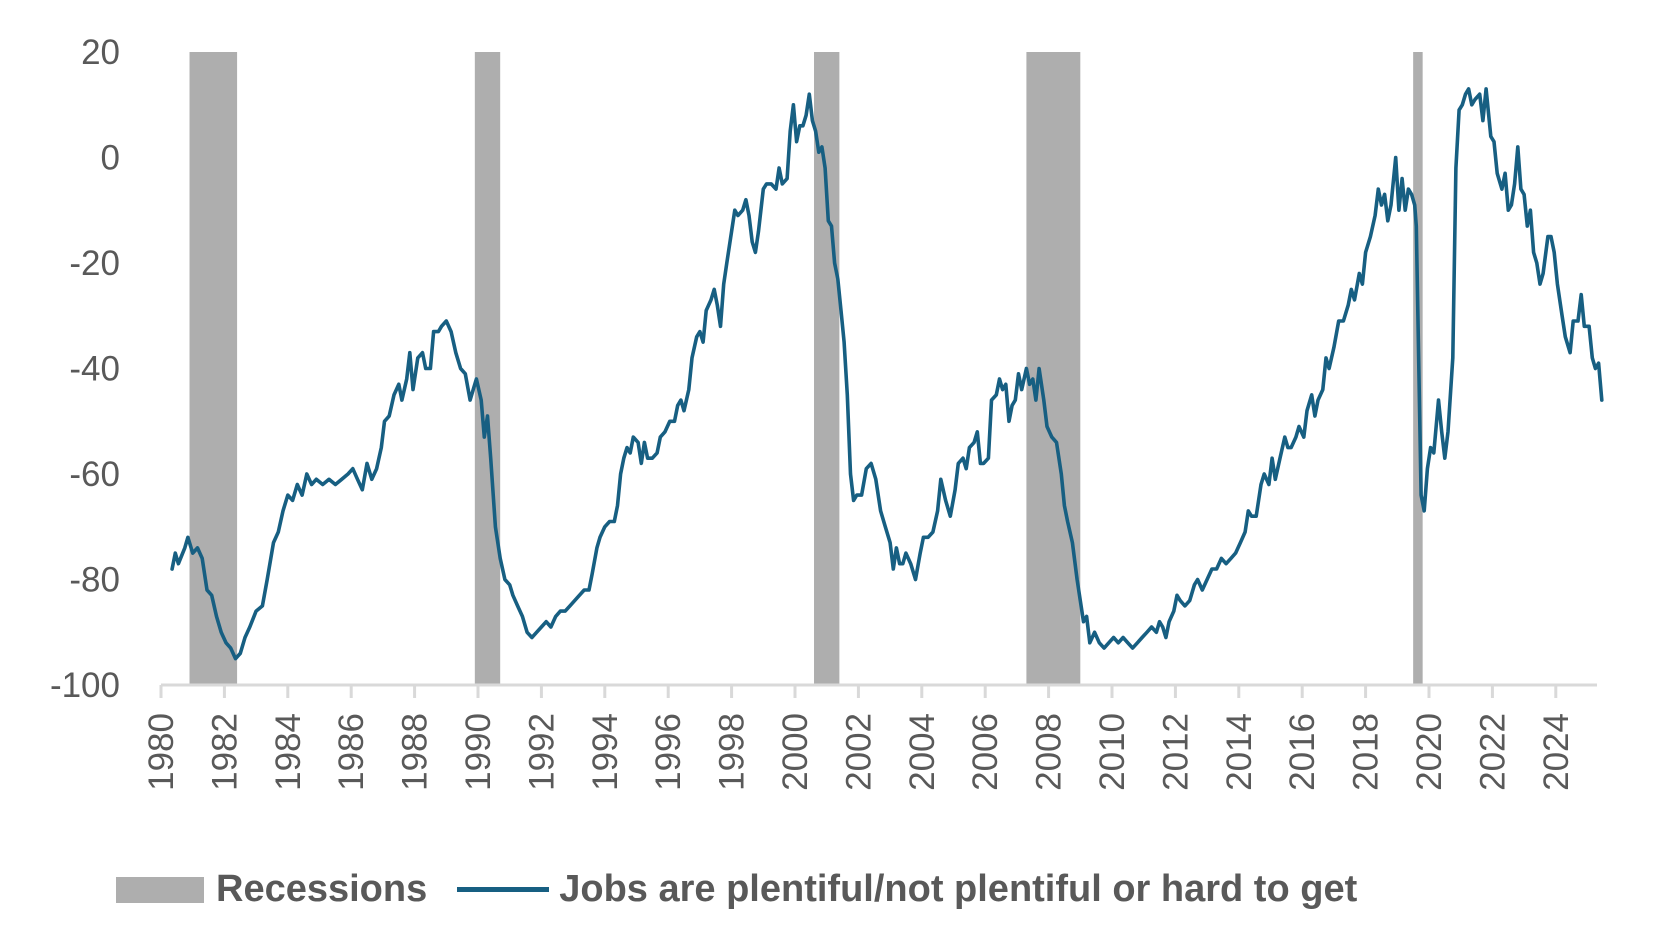 This screenshot has width=1655, height=950. I want to click on legend-label-recessions: Recessions, so click(322, 889).